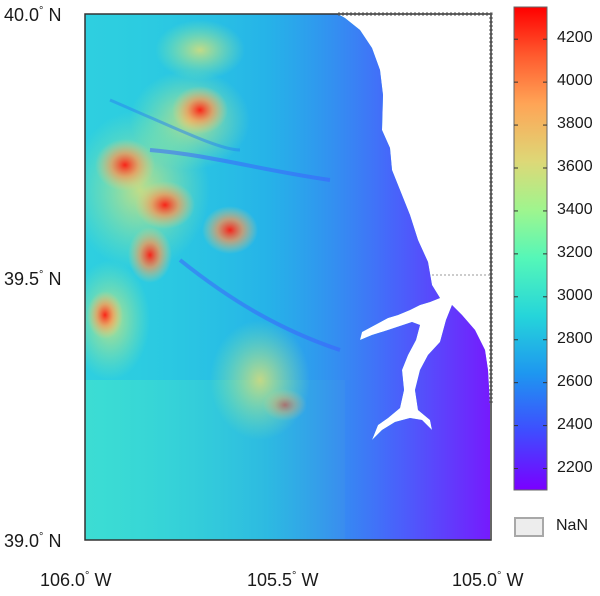 Image resolution: width=600 pixels, height=596 pixels. What do you see at coordinates (76, 580) in the screenshot?
I see `lon-tick-label: 106.0° W` at bounding box center [76, 580].